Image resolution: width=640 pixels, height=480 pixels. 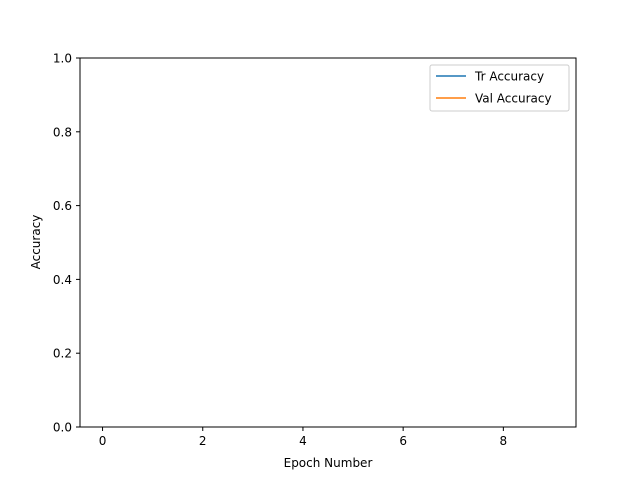 I want to click on x-tick-label: 0, so click(x=103, y=441).